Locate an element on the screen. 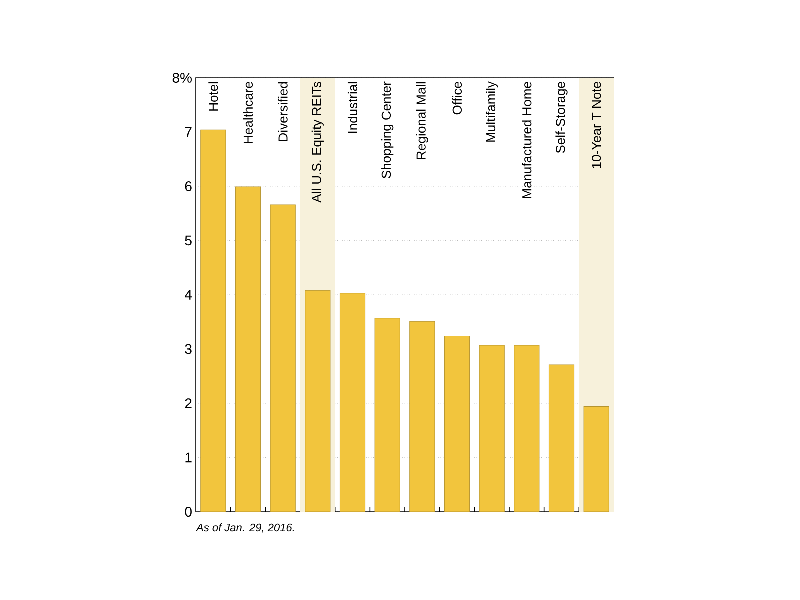 The width and height of the screenshot is (800, 600). y-tick-label: 3 is located at coordinates (188, 349).